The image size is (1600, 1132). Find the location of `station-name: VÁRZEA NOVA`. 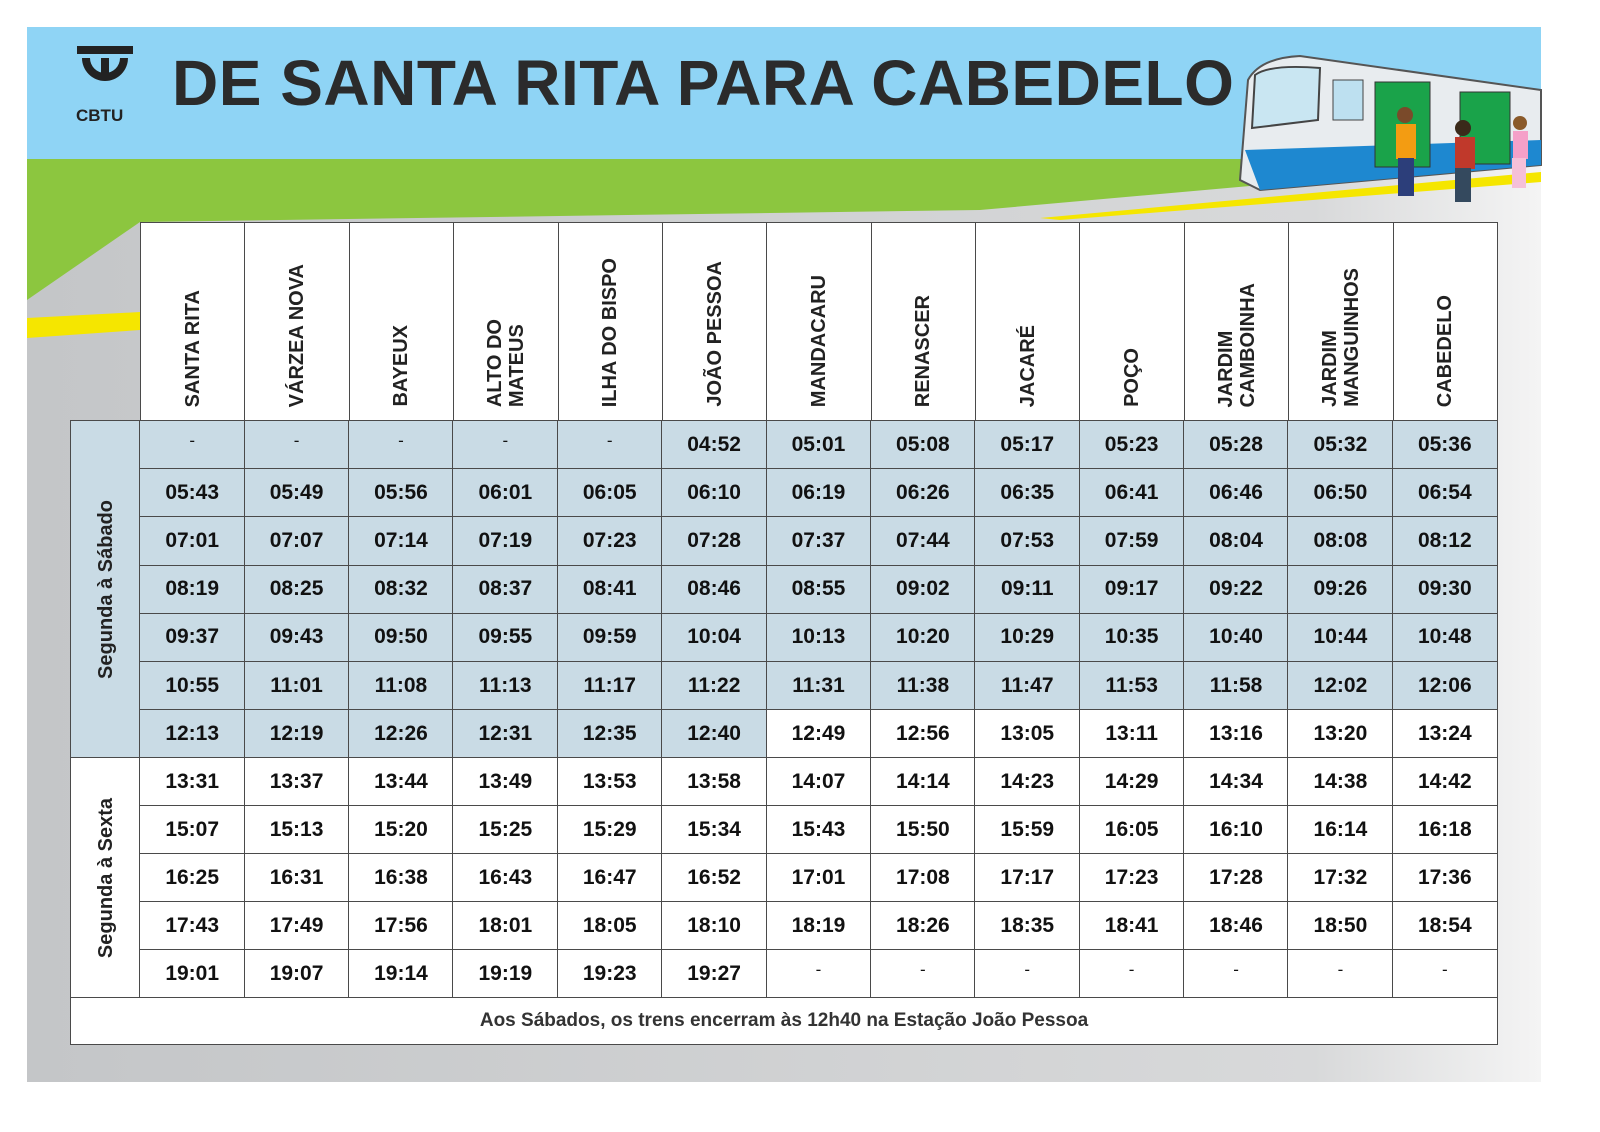

station-name: VÁRZEA NOVA is located at coordinates (297, 335).